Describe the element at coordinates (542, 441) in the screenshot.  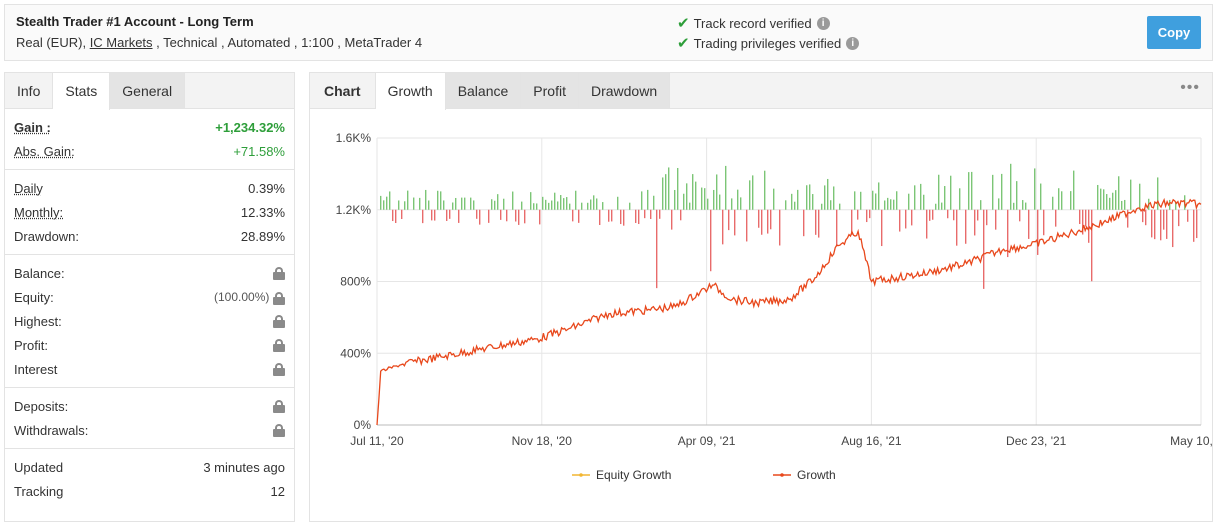
I see `x-tick-label: Nov 18, '20` at that location.